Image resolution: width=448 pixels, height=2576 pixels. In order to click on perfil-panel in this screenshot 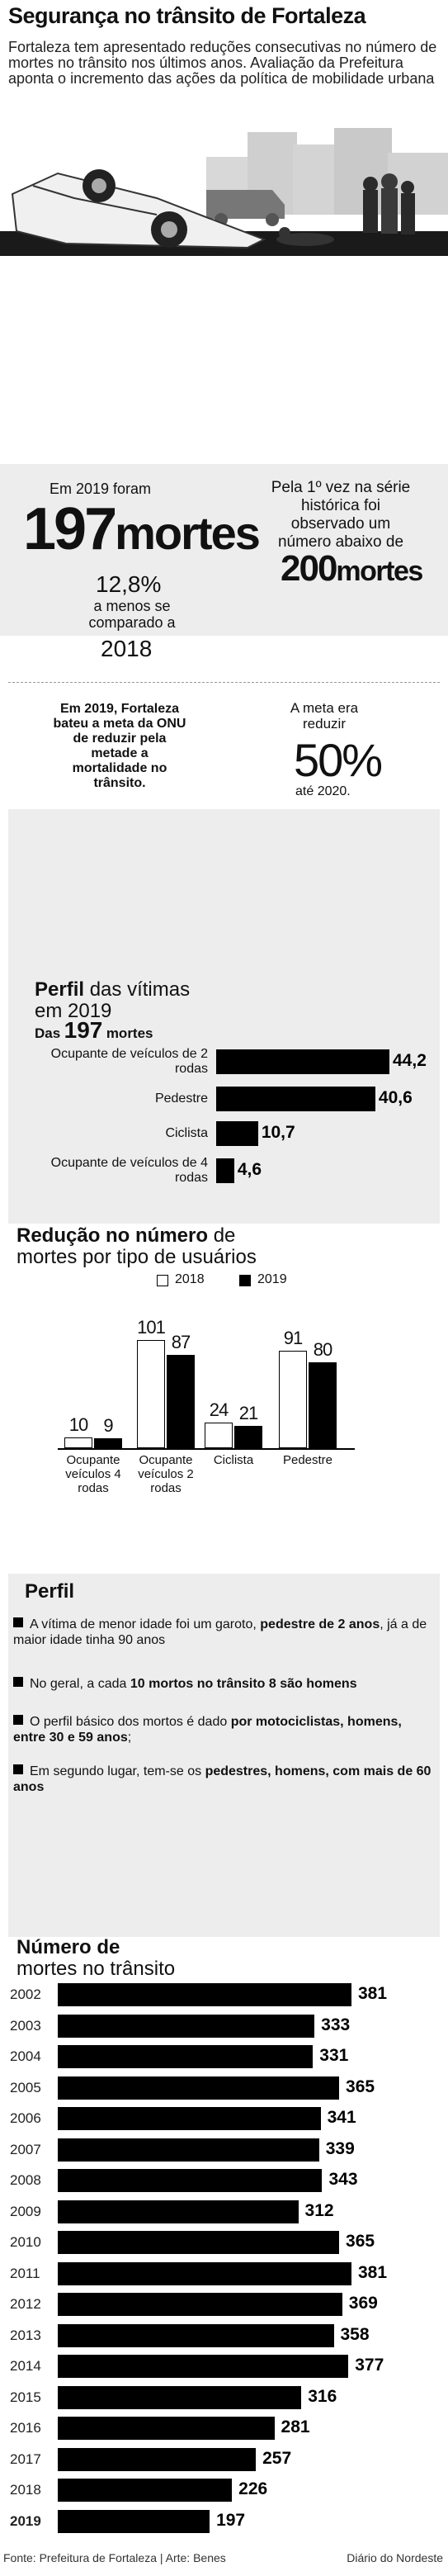, I will do `click(224, 1755)`.